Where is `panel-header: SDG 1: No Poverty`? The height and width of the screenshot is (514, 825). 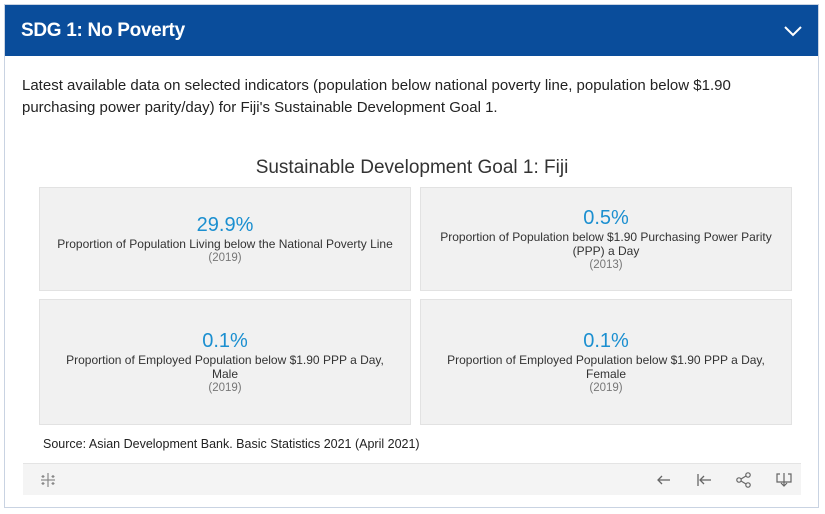
panel-header: SDG 1: No Poverty is located at coordinates (411, 30).